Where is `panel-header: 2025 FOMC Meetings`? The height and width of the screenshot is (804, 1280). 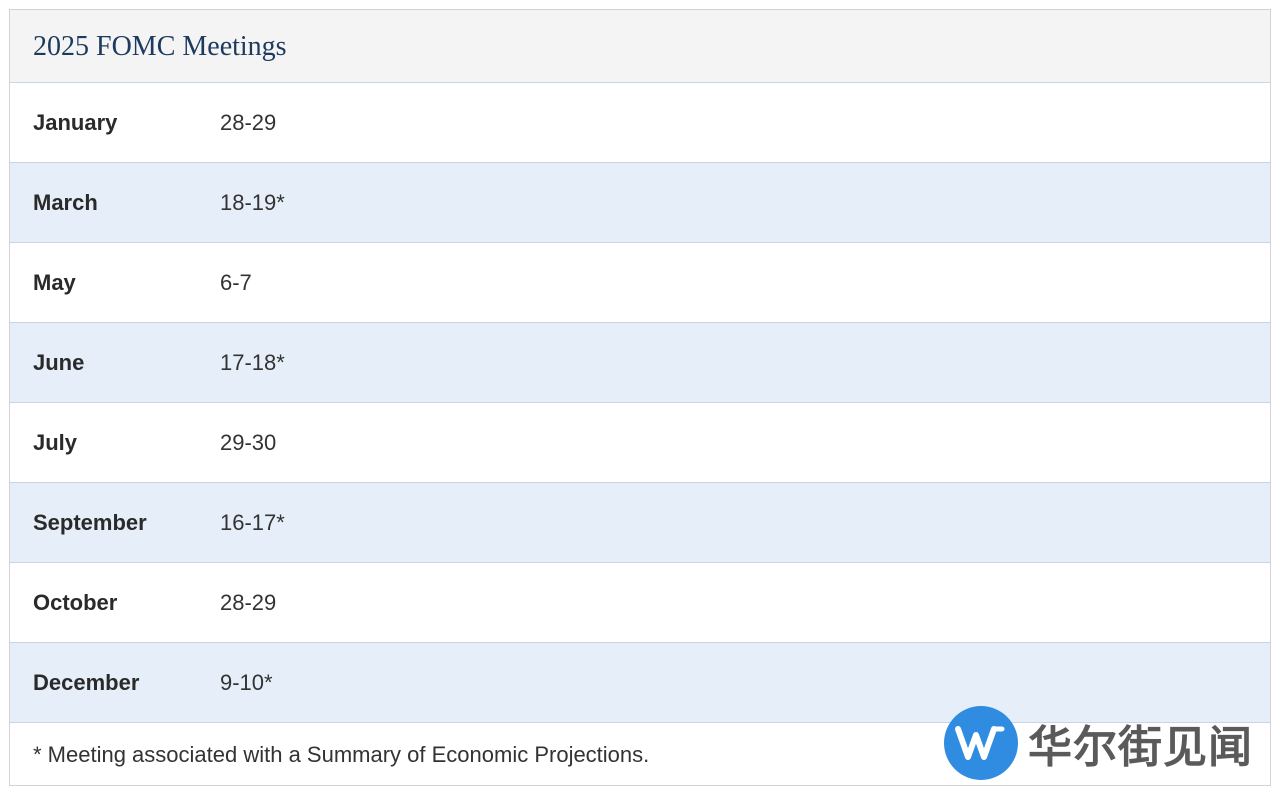 panel-header: 2025 FOMC Meetings is located at coordinates (640, 46).